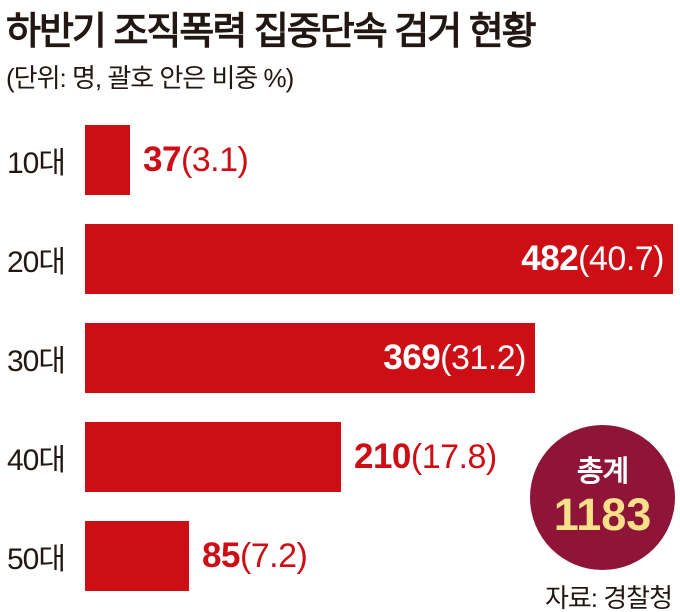  What do you see at coordinates (621, 259) in the screenshot?
I see `value-percent: (40.7)` at bounding box center [621, 259].